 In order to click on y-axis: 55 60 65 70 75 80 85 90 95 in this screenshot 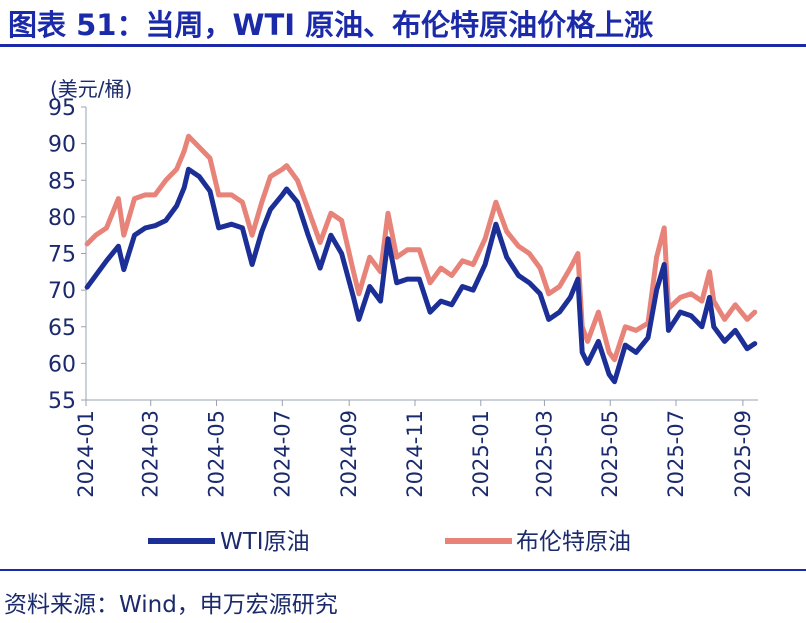, I will do `click(67, 255)`.